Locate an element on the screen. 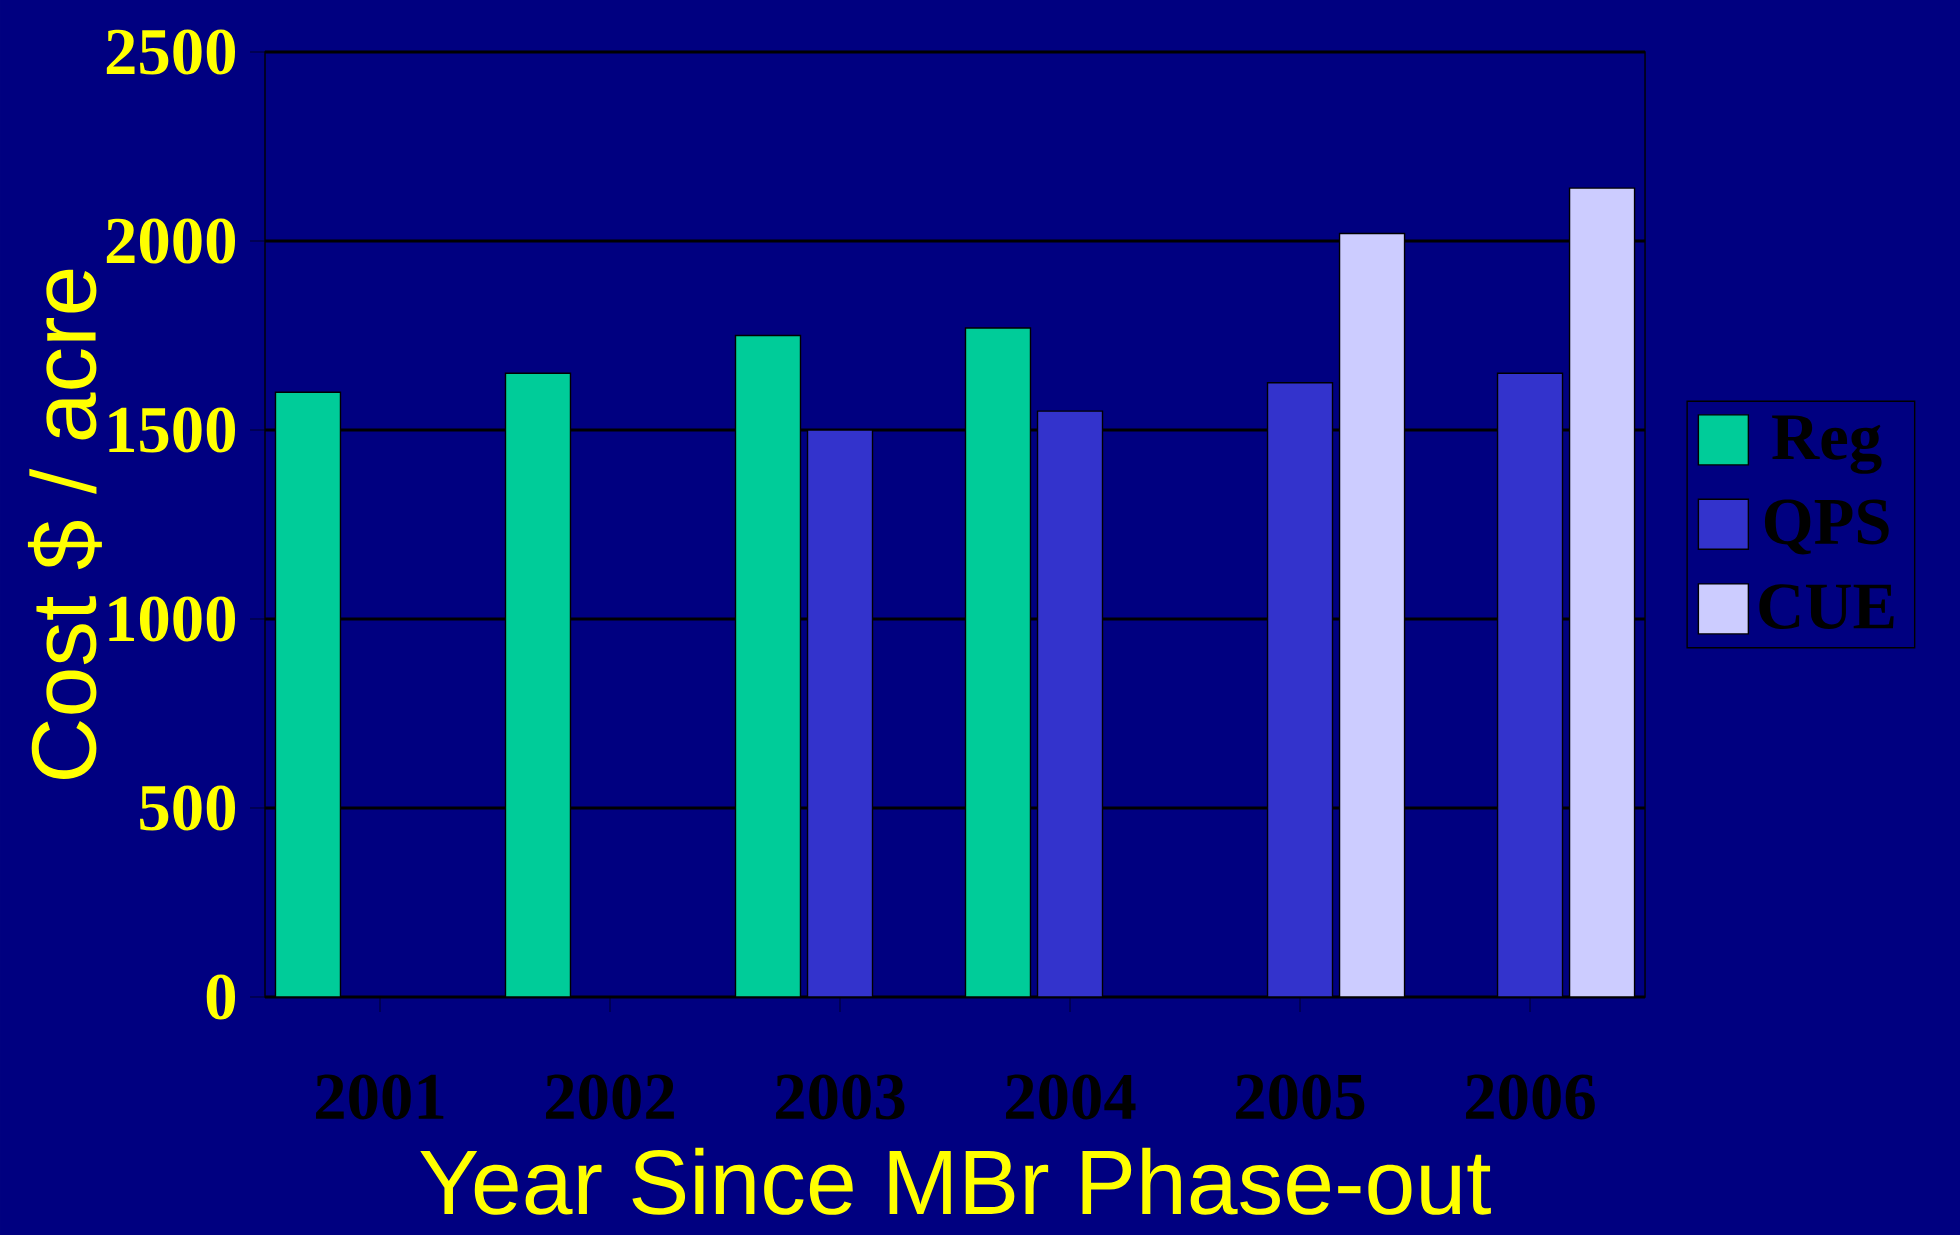 This screenshot has height=1235, width=1960. y-axis-title: Cost $ / acre is located at coordinates (64, 524).